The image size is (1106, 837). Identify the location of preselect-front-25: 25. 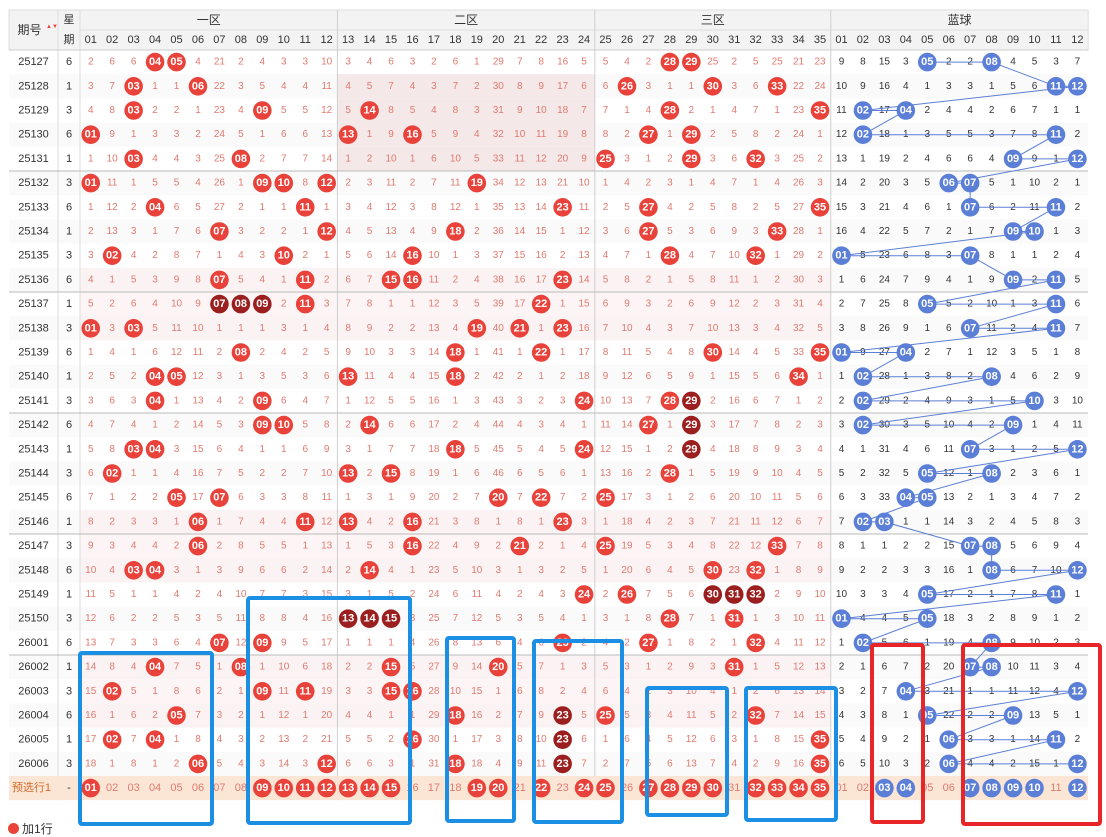
(605, 788).